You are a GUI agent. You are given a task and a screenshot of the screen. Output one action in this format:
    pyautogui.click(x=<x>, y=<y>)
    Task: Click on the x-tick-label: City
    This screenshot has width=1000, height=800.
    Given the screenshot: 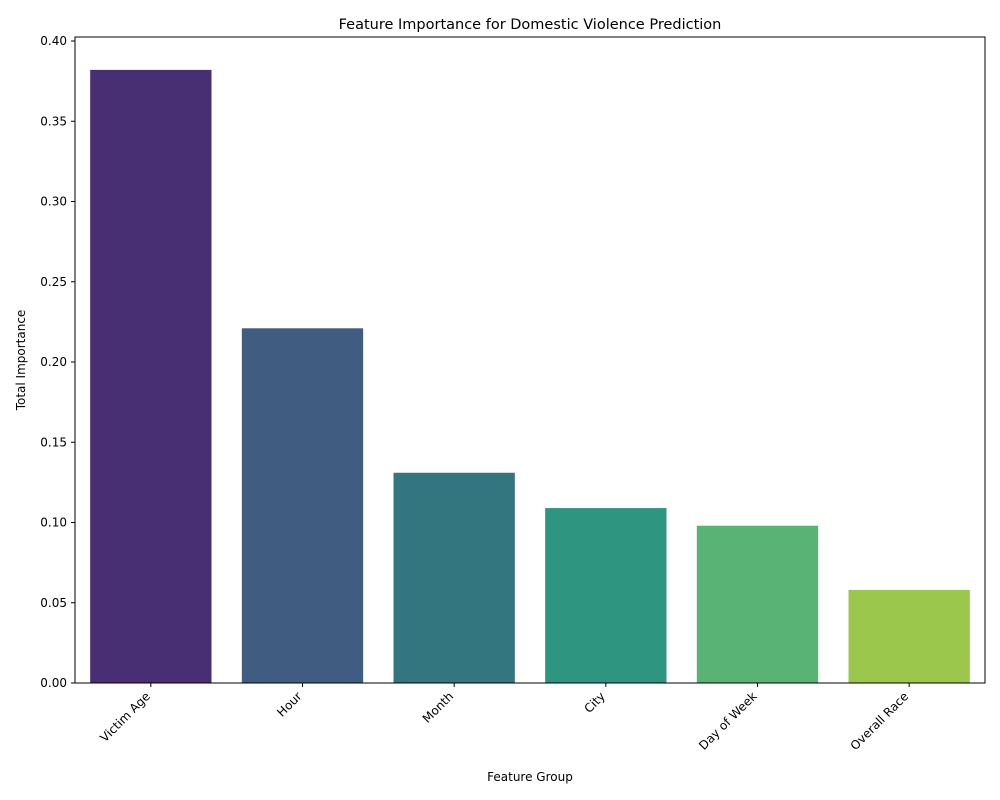 What is the action you would take?
    pyautogui.click(x=594, y=702)
    